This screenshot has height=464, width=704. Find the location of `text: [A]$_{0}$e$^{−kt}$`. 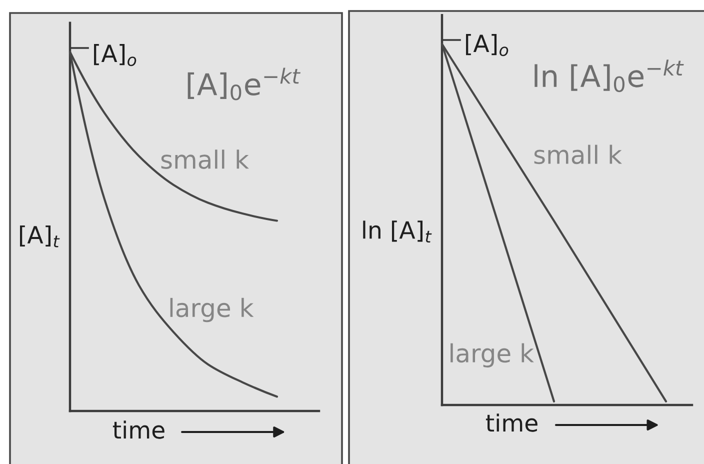

text: [A]$_{0}$e$^{−kt}$ is located at coordinates (244, 84).